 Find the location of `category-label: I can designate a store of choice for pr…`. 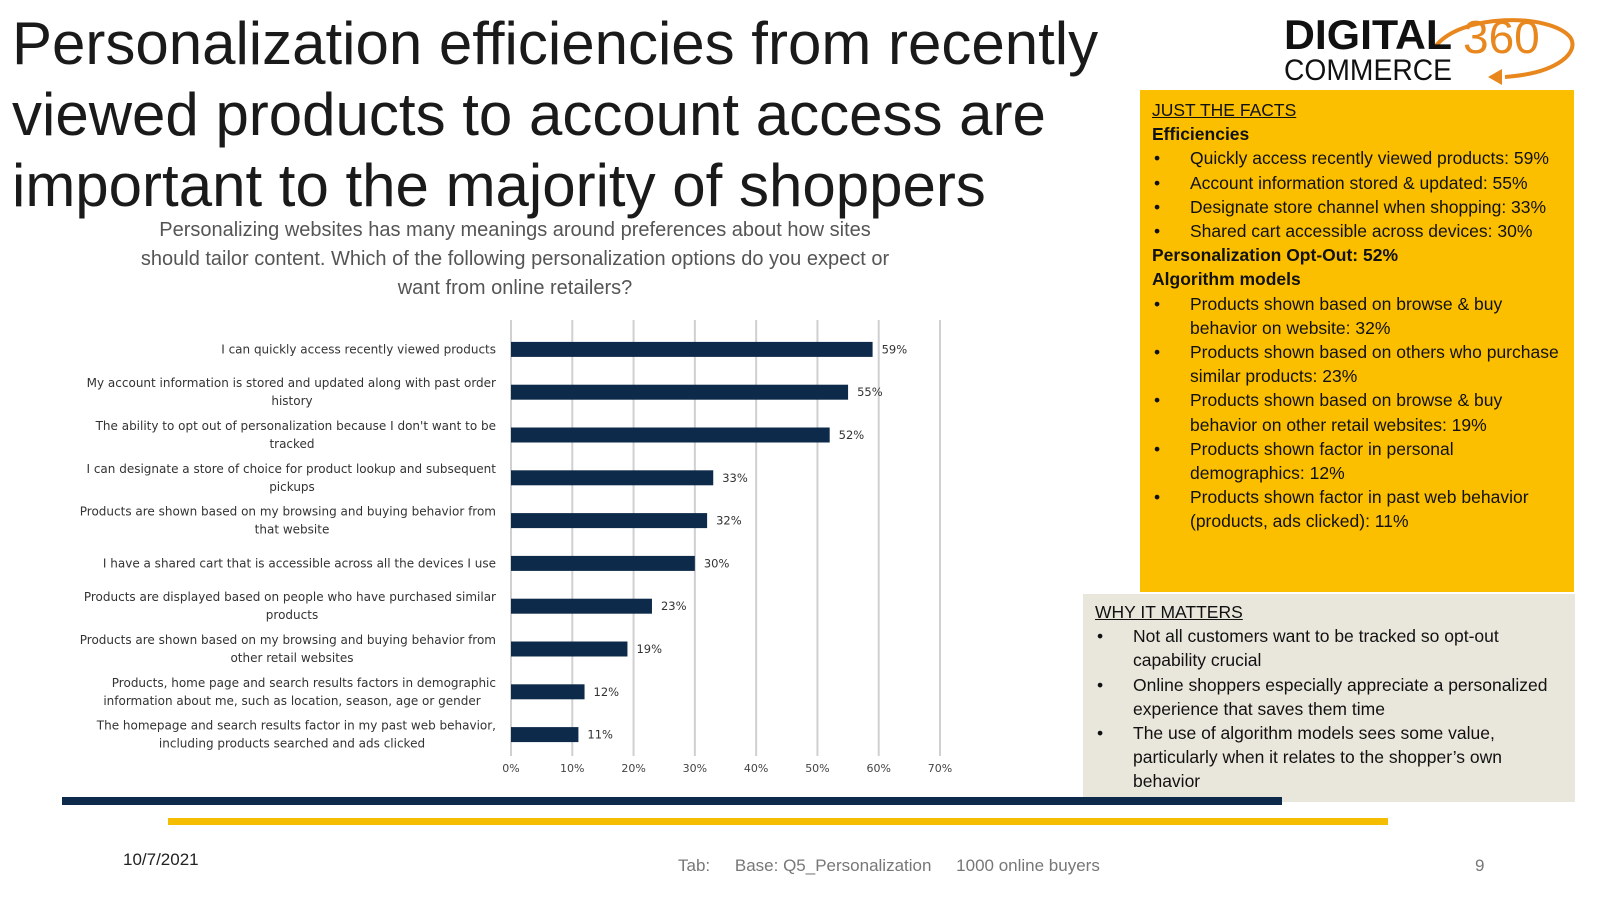

category-label: I can designate a store of choice for pr… is located at coordinates (291, 469).